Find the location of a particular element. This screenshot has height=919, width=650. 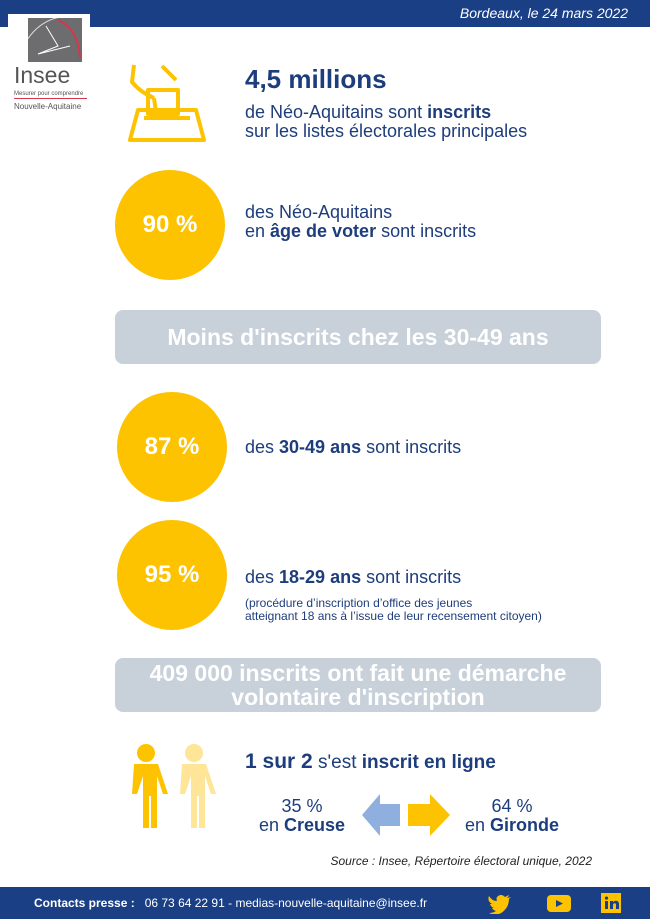

stat-30-49-text: des 30-49 ans sont inscrits is located at coordinates (353, 447).